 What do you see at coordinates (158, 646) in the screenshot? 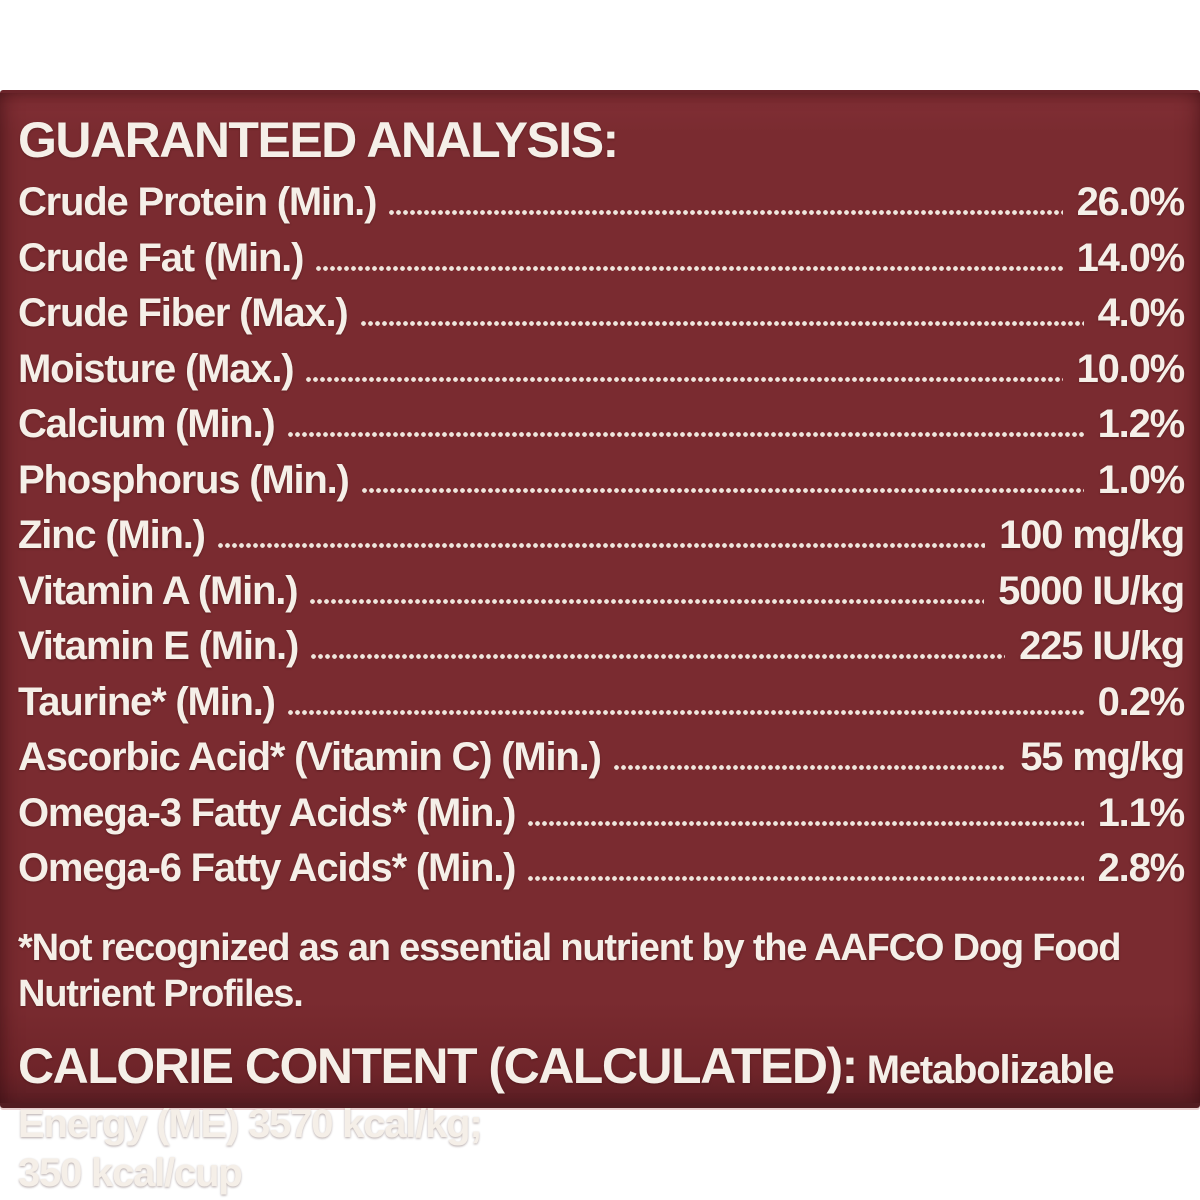
I see `nutrient-name: Vitamin E (Min.)` at bounding box center [158, 646].